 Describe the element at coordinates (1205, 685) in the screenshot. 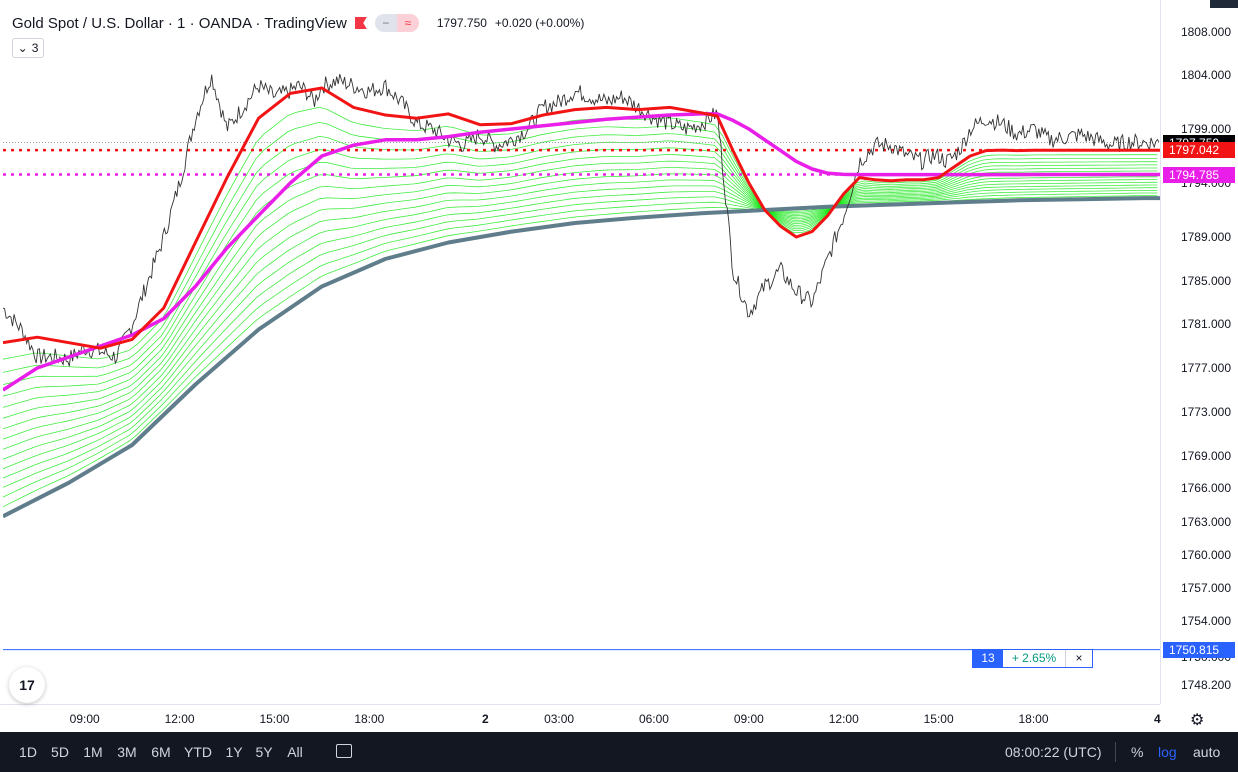

I see `price-tick: 1748.200` at that location.